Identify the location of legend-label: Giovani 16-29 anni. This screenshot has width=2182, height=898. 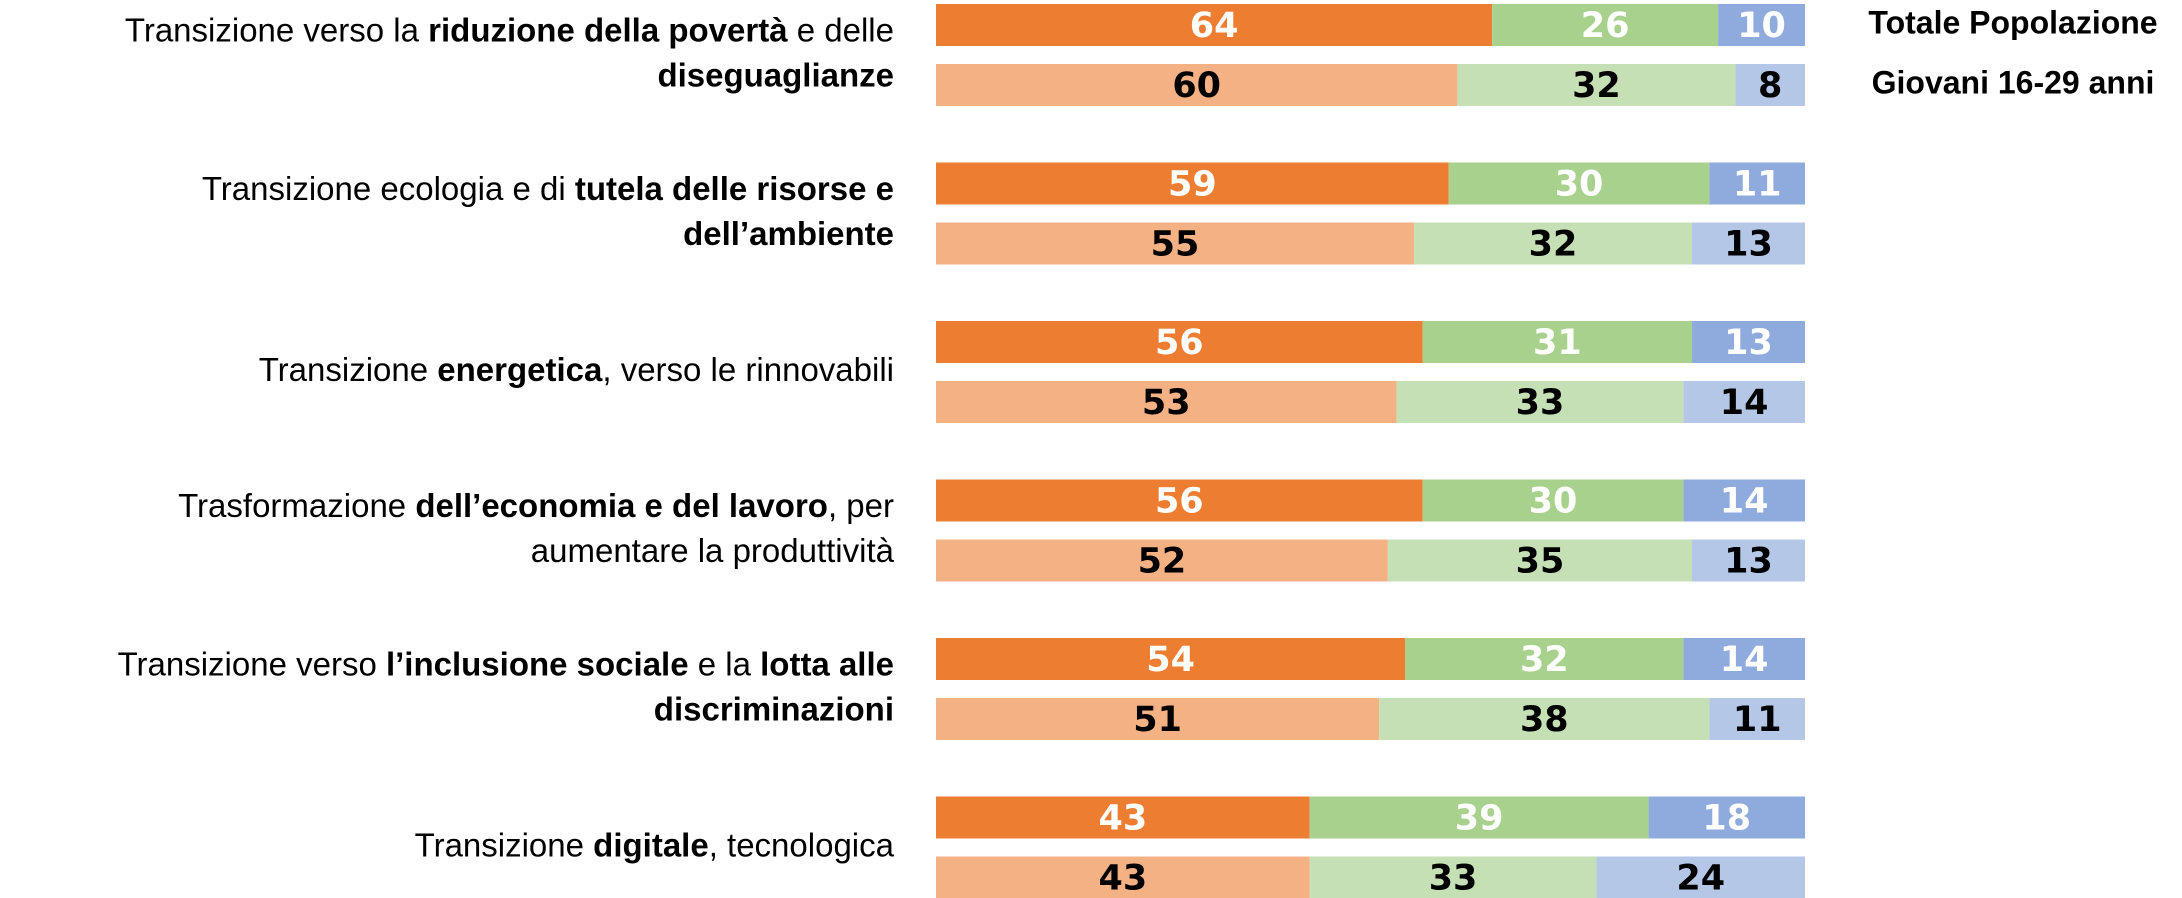
(2013, 82).